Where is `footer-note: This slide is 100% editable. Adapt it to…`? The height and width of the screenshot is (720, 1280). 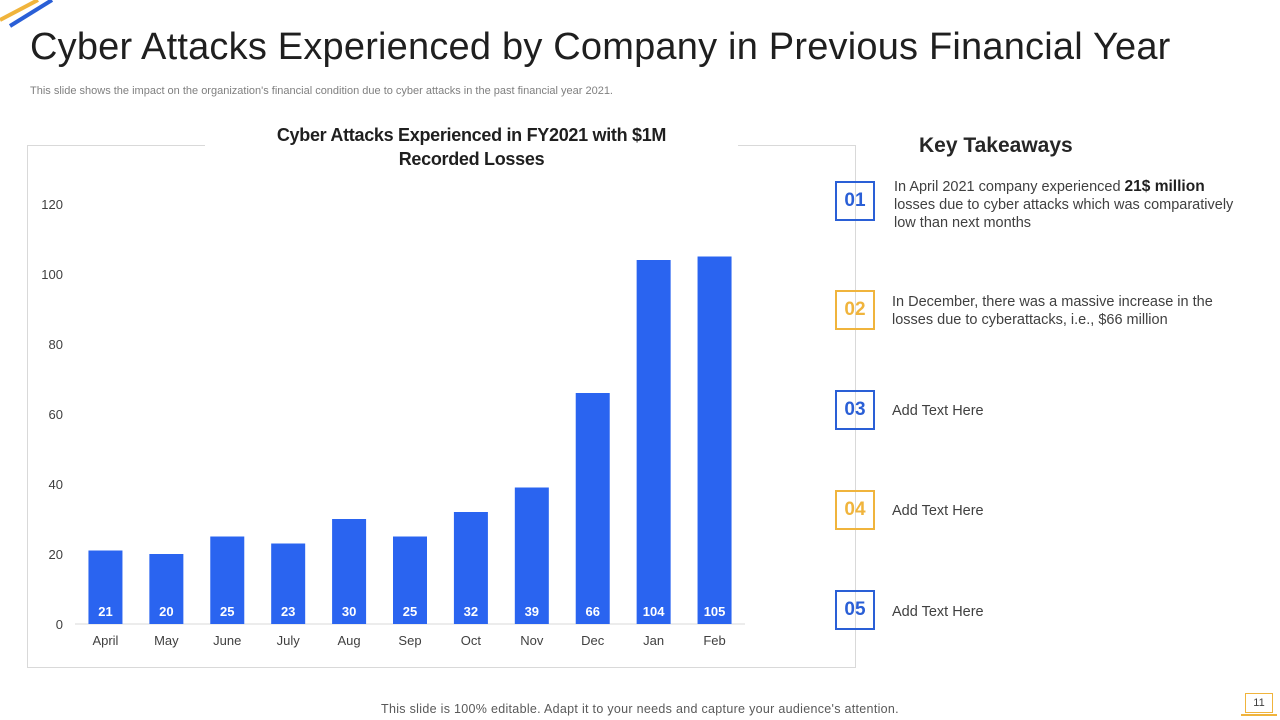 footer-note: This slide is 100% editable. Adapt it to… is located at coordinates (640, 709).